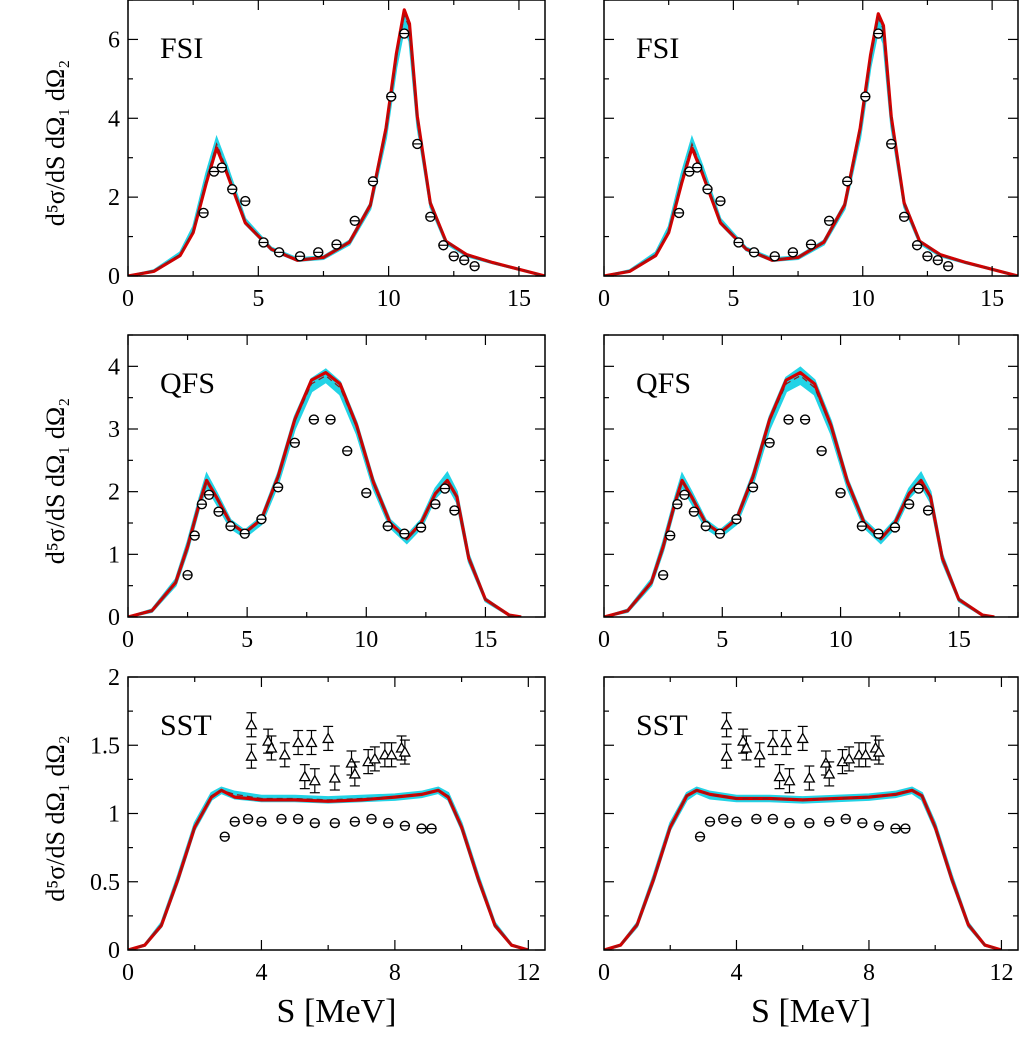 Image resolution: width=1020 pixels, height=1045 pixels. I want to click on panel-sst-2: 0 4 8 12 SST S [MeV], so click(808, 853).